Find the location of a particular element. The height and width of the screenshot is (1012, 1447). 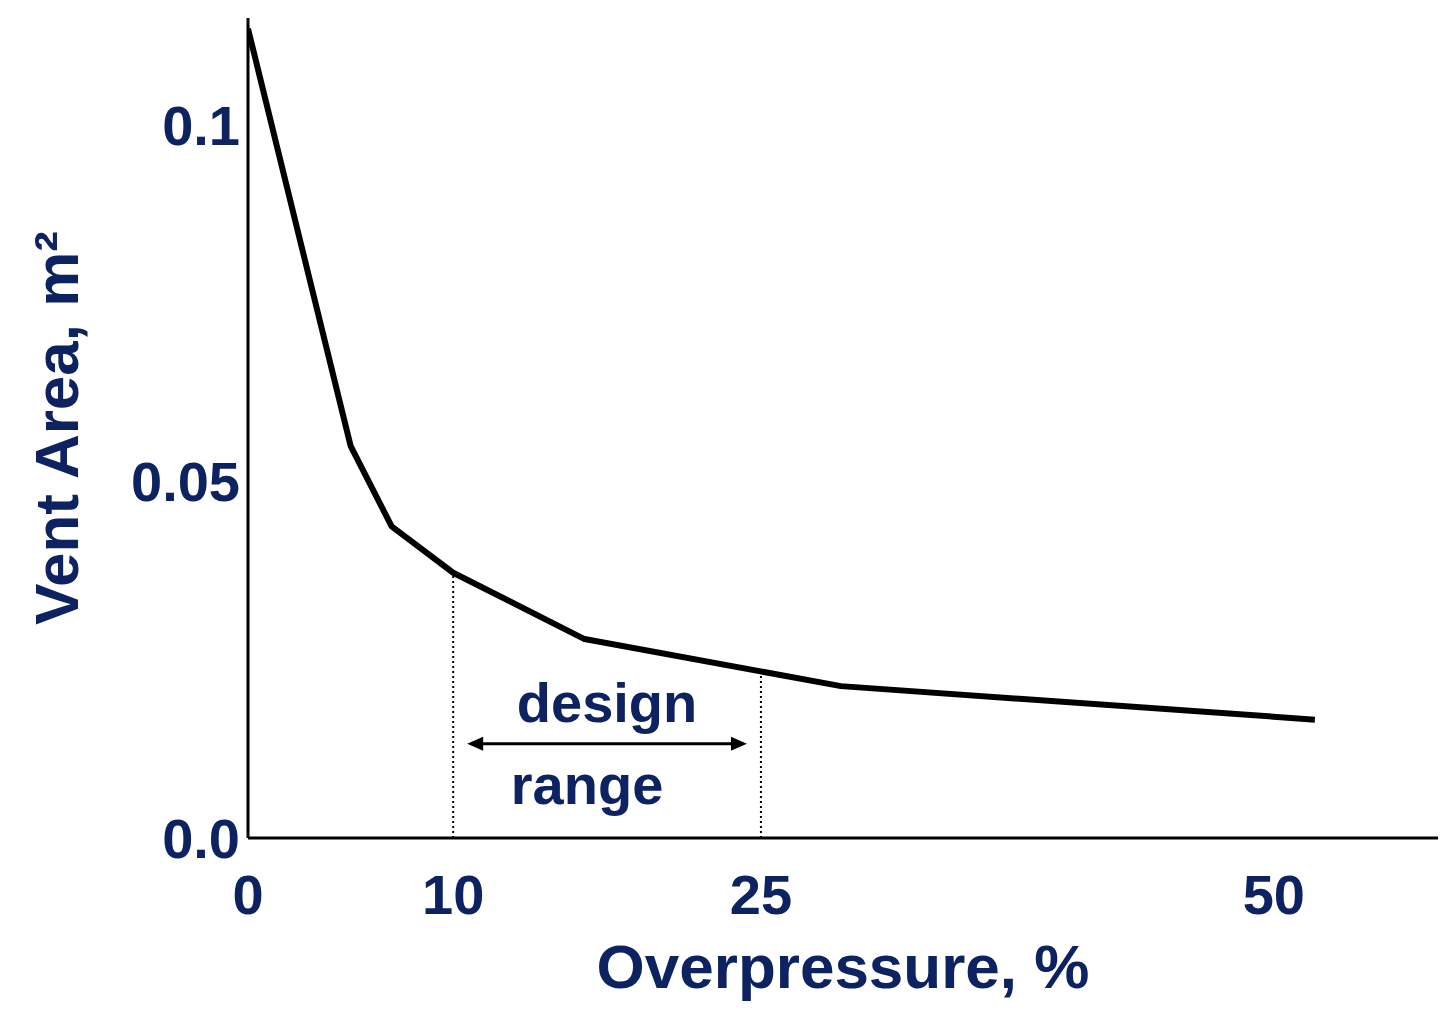

x-tick-label: 25 is located at coordinates (761, 894).